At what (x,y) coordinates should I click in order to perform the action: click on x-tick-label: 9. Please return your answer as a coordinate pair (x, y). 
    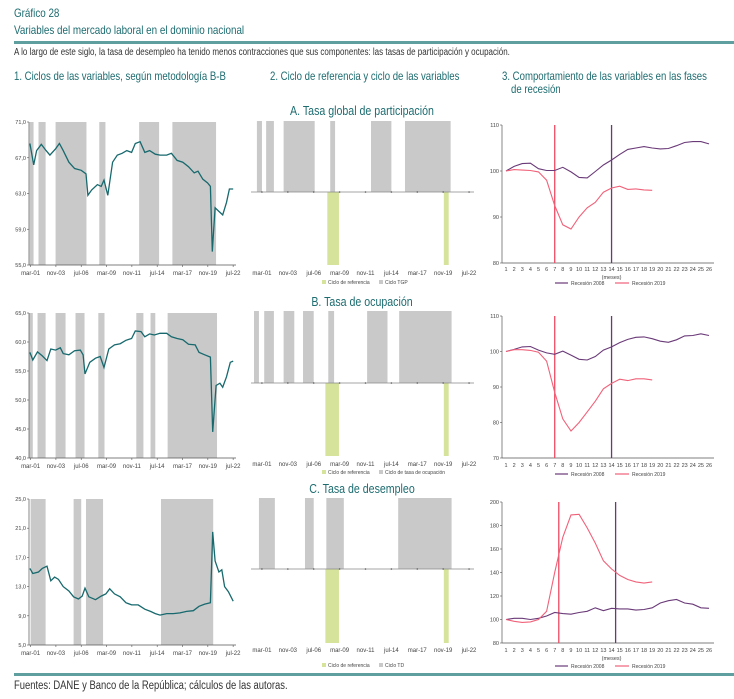
    Looking at the image, I should click on (570, 651).